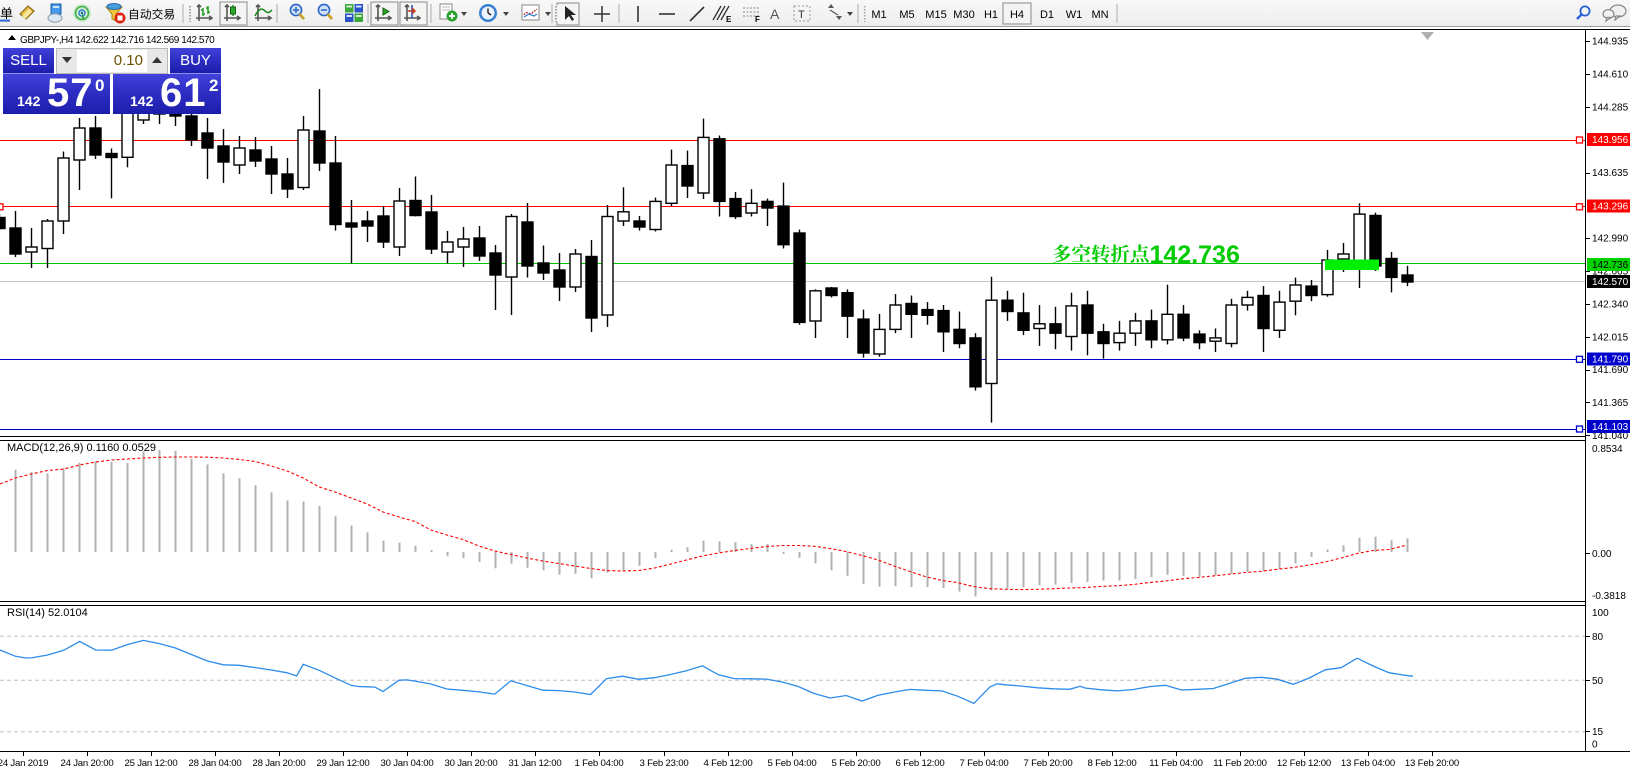  What do you see at coordinates (24, 763) in the screenshot?
I see `svg-text: 24 Jan 2019` at bounding box center [24, 763].